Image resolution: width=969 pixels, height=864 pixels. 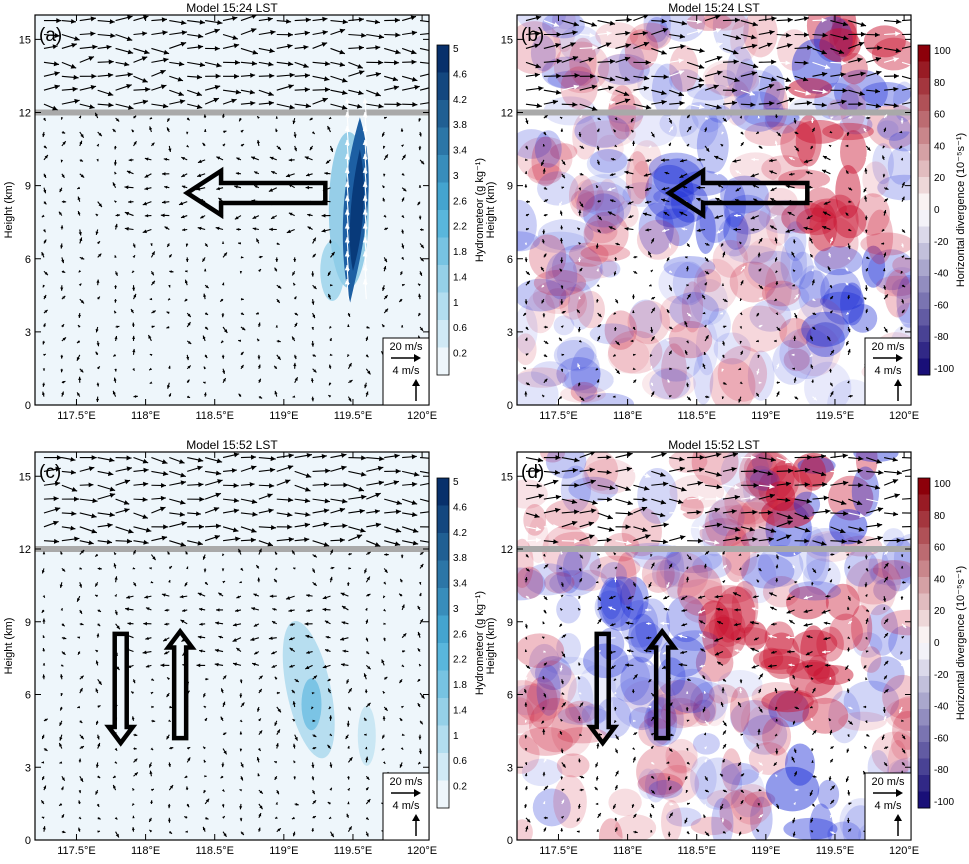 What do you see at coordinates (737, 193) in the screenshot?
I see `big-arrow-left` at bounding box center [737, 193].